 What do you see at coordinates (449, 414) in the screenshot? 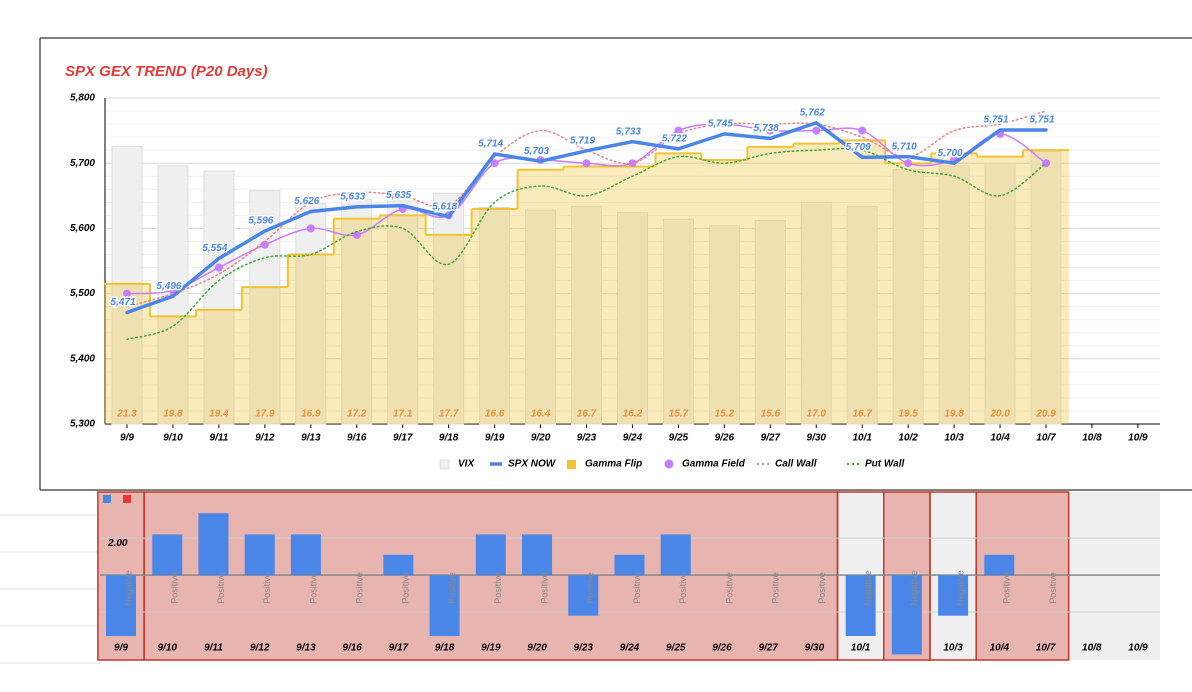
I see `vix-label: 17.7` at bounding box center [449, 414].